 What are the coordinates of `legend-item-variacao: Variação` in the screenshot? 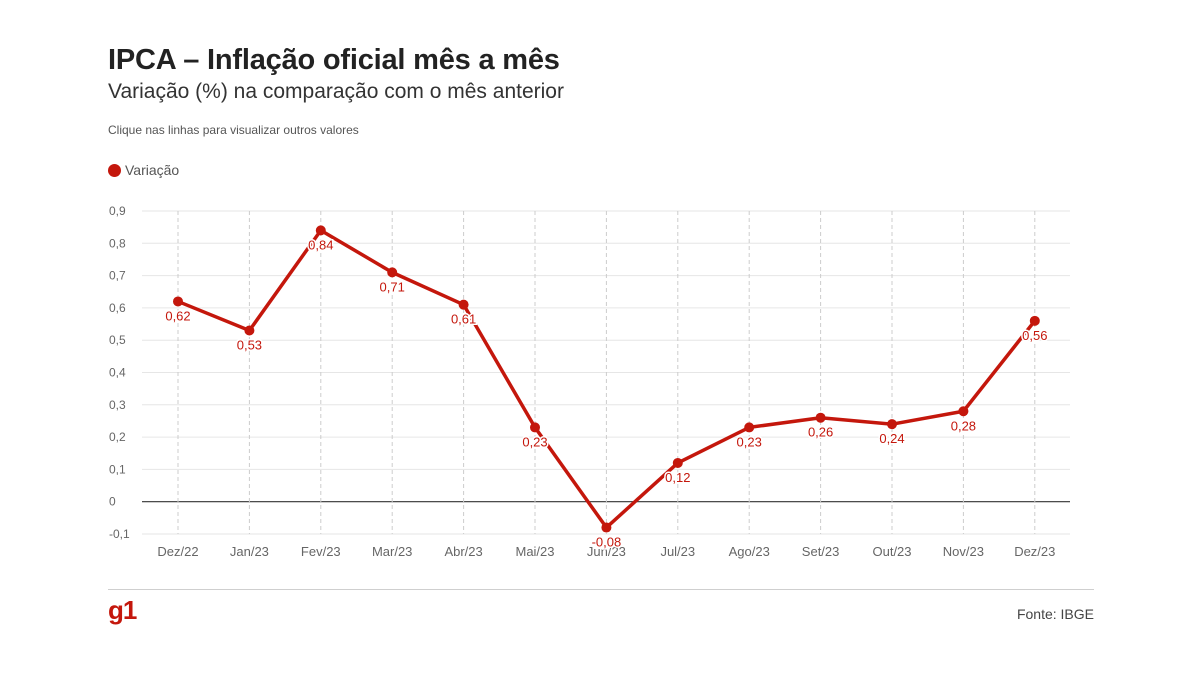 It's located at (143, 170).